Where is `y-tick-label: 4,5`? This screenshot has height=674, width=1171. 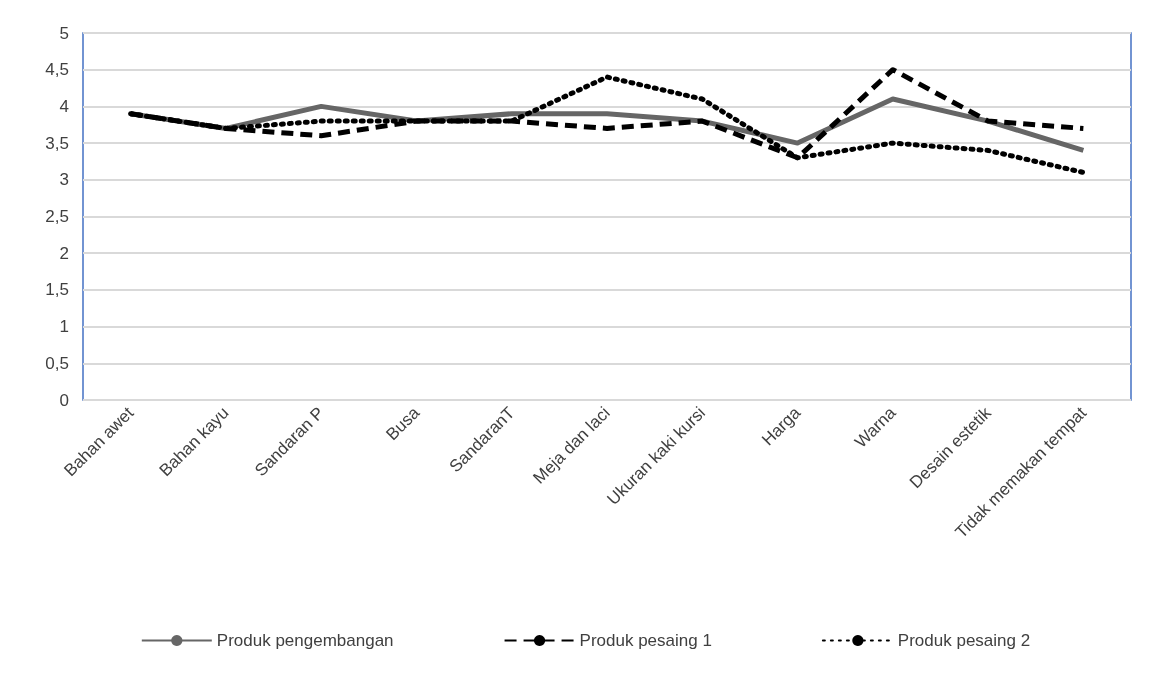 y-tick-label: 4,5 is located at coordinates (57, 70).